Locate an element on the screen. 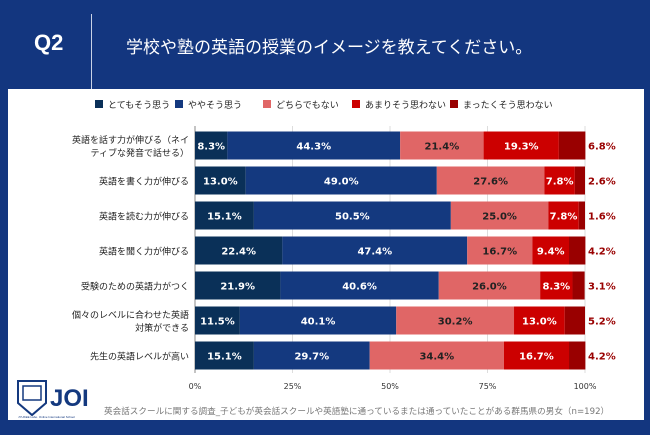 Image resolution: width=650 pixels, height=435 pixels. legend-label: まったくそう思わない is located at coordinates (508, 105).